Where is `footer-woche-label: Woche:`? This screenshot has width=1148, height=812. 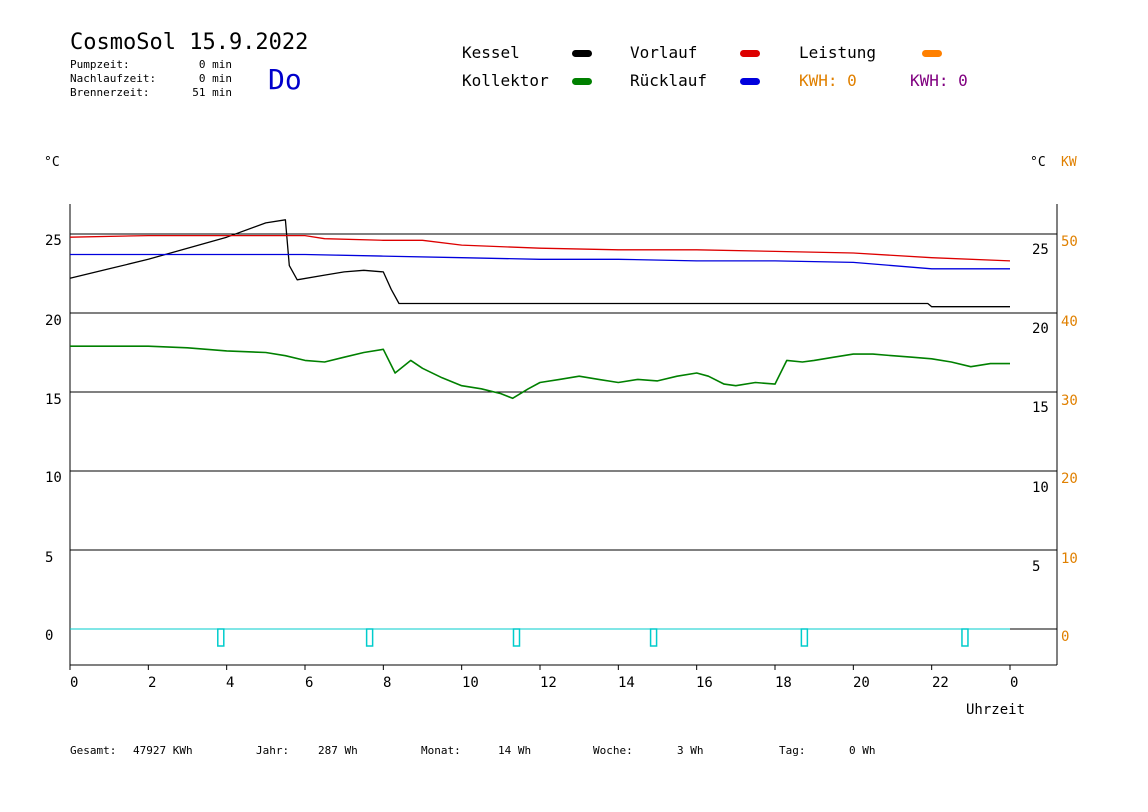 footer-woche-label: Woche: is located at coordinates (613, 750).